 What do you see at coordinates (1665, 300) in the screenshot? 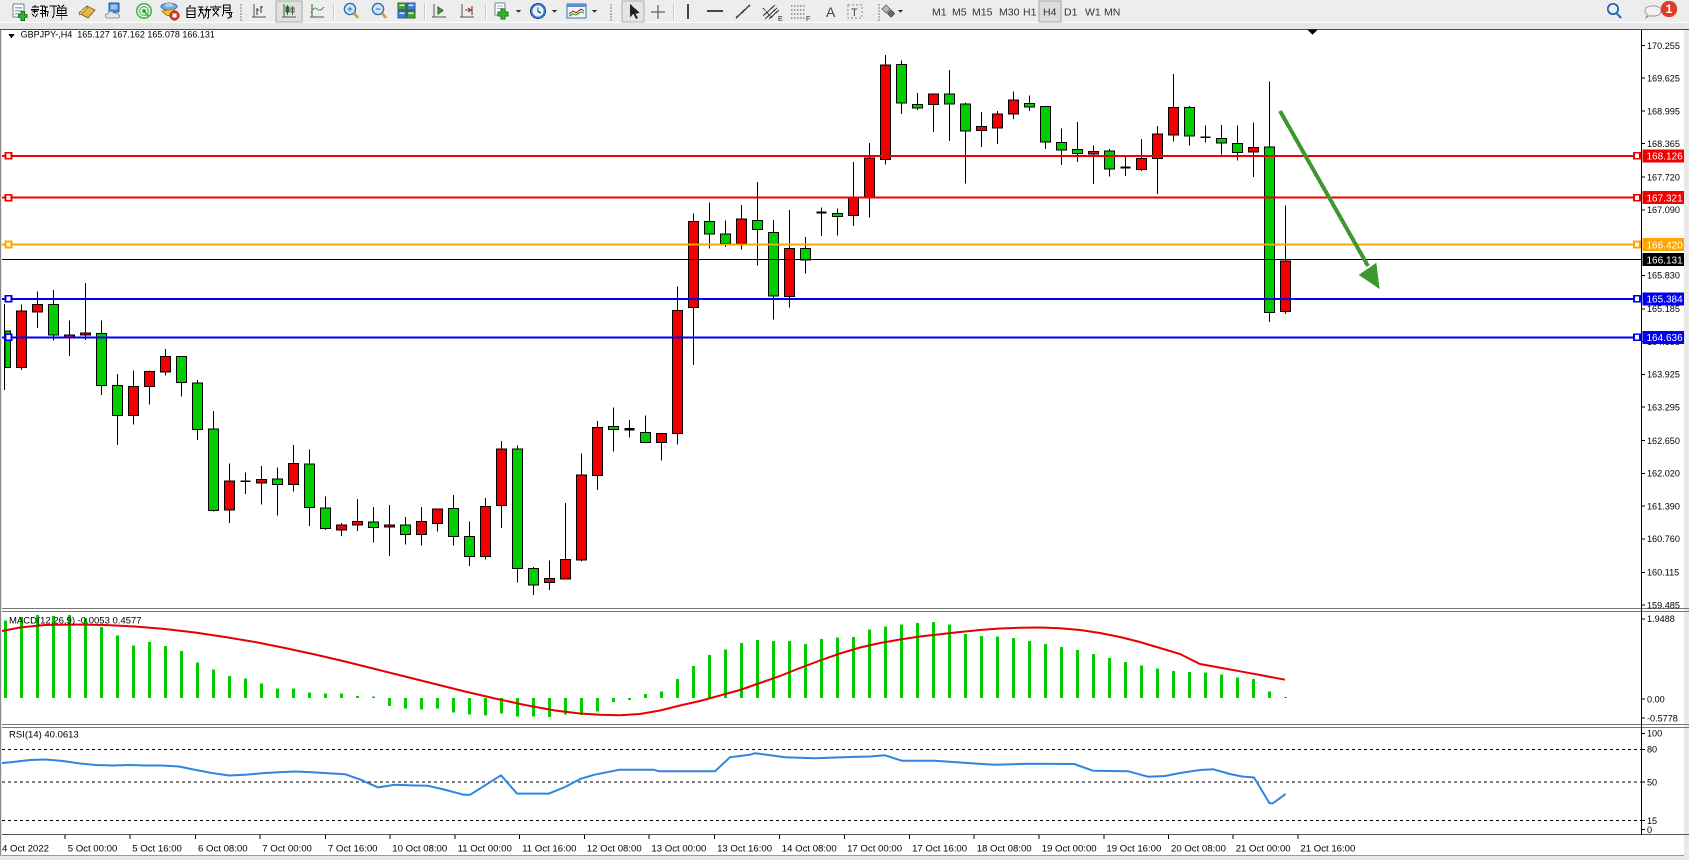
I see `svg-text: 165.384` at bounding box center [1665, 300].